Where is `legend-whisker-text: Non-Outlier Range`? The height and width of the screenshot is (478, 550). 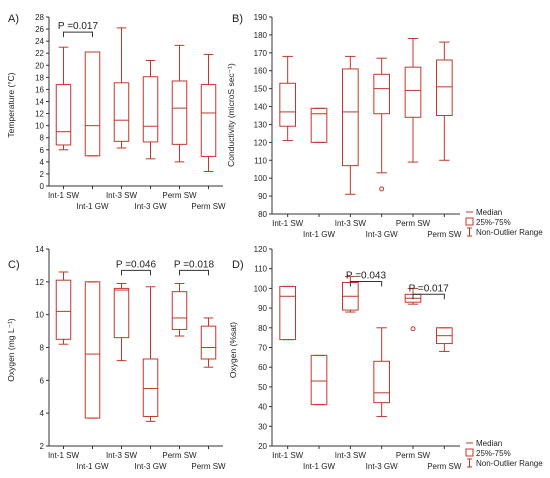
legend-whisker-text: Non-Outlier Range is located at coordinates (509, 232).